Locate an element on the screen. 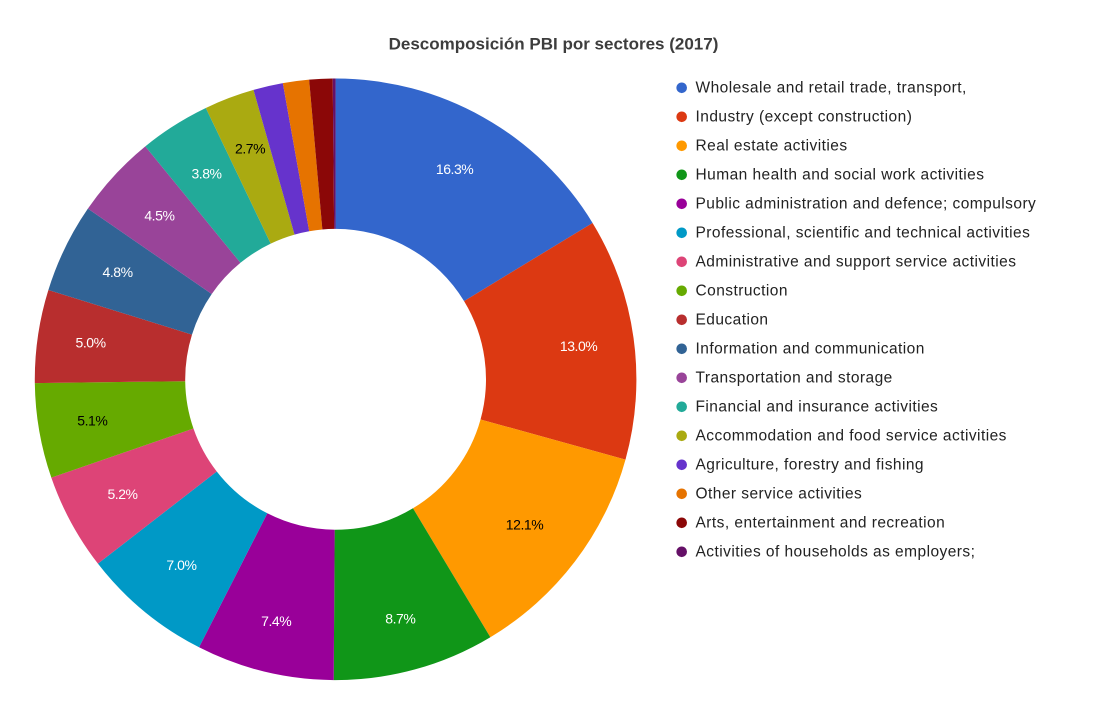 This screenshot has width=1105, height=715. svg-text: Other service activities is located at coordinates (779, 493).